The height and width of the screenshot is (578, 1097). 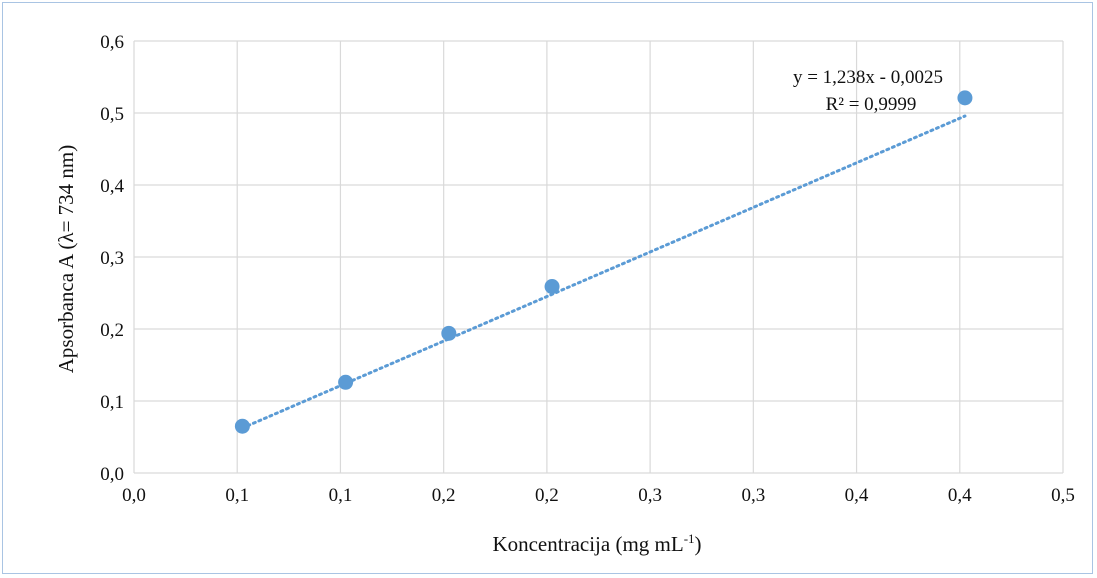 What do you see at coordinates (112, 42) in the screenshot?
I see `y-tick-label: 0,6` at bounding box center [112, 42].